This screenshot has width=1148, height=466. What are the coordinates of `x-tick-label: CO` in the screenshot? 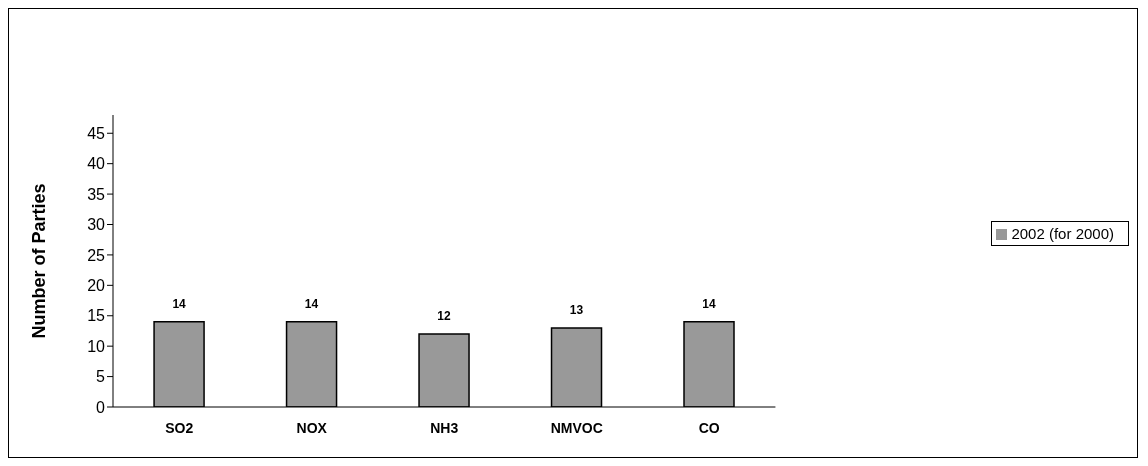 It's located at (709, 427).